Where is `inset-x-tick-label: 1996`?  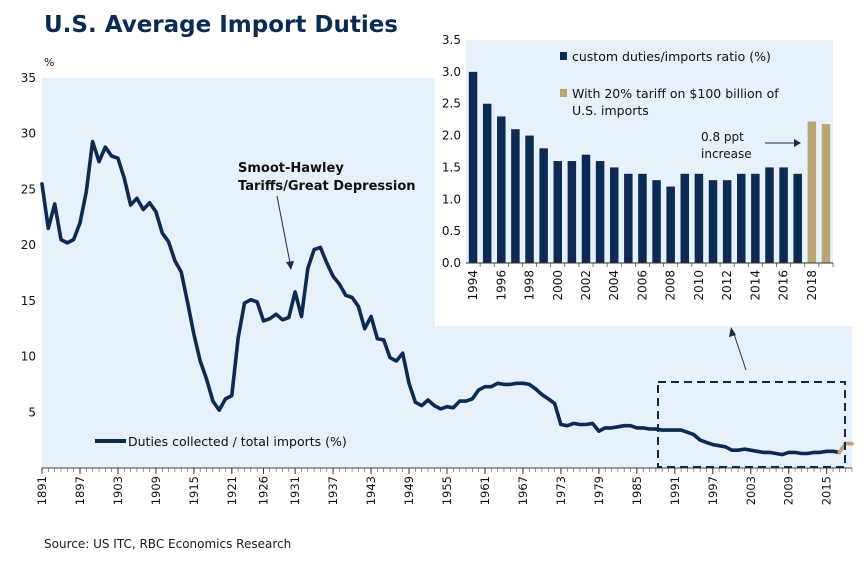
inset-x-tick-label: 1996 is located at coordinates (501, 285).